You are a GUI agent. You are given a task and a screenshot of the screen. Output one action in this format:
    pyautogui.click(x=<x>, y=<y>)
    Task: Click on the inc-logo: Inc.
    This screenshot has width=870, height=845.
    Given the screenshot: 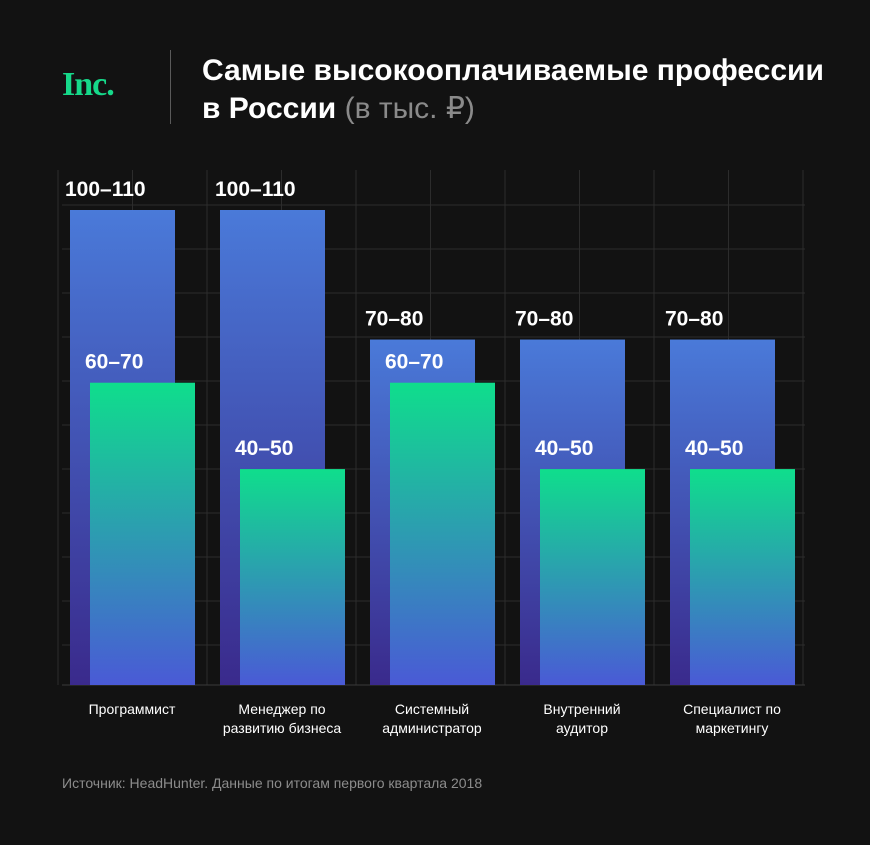 What is the action you would take?
    pyautogui.click(x=88, y=84)
    